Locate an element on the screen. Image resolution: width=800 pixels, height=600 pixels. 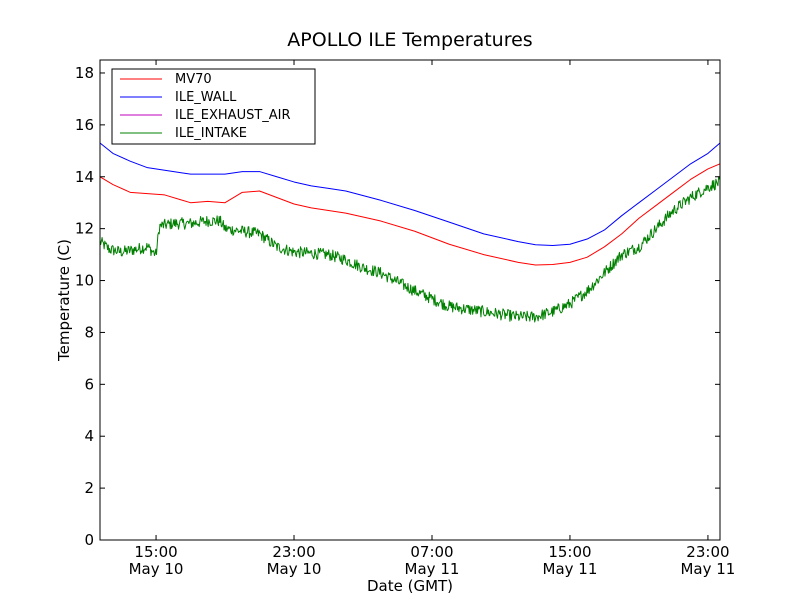
series-line-ile-wall is located at coordinates (410, 194).